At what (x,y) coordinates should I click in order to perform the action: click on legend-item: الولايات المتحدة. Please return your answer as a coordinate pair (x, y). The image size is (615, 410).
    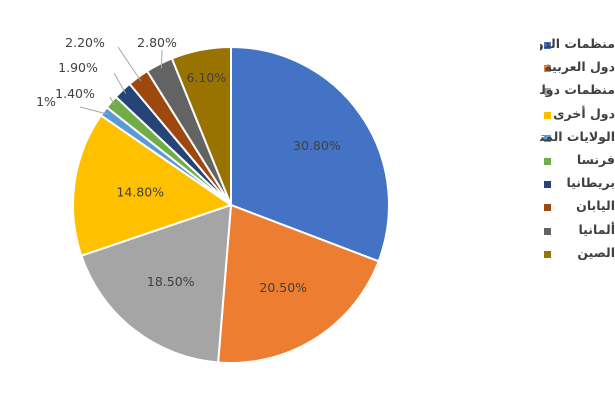
    Looking at the image, I should click on (577, 139).